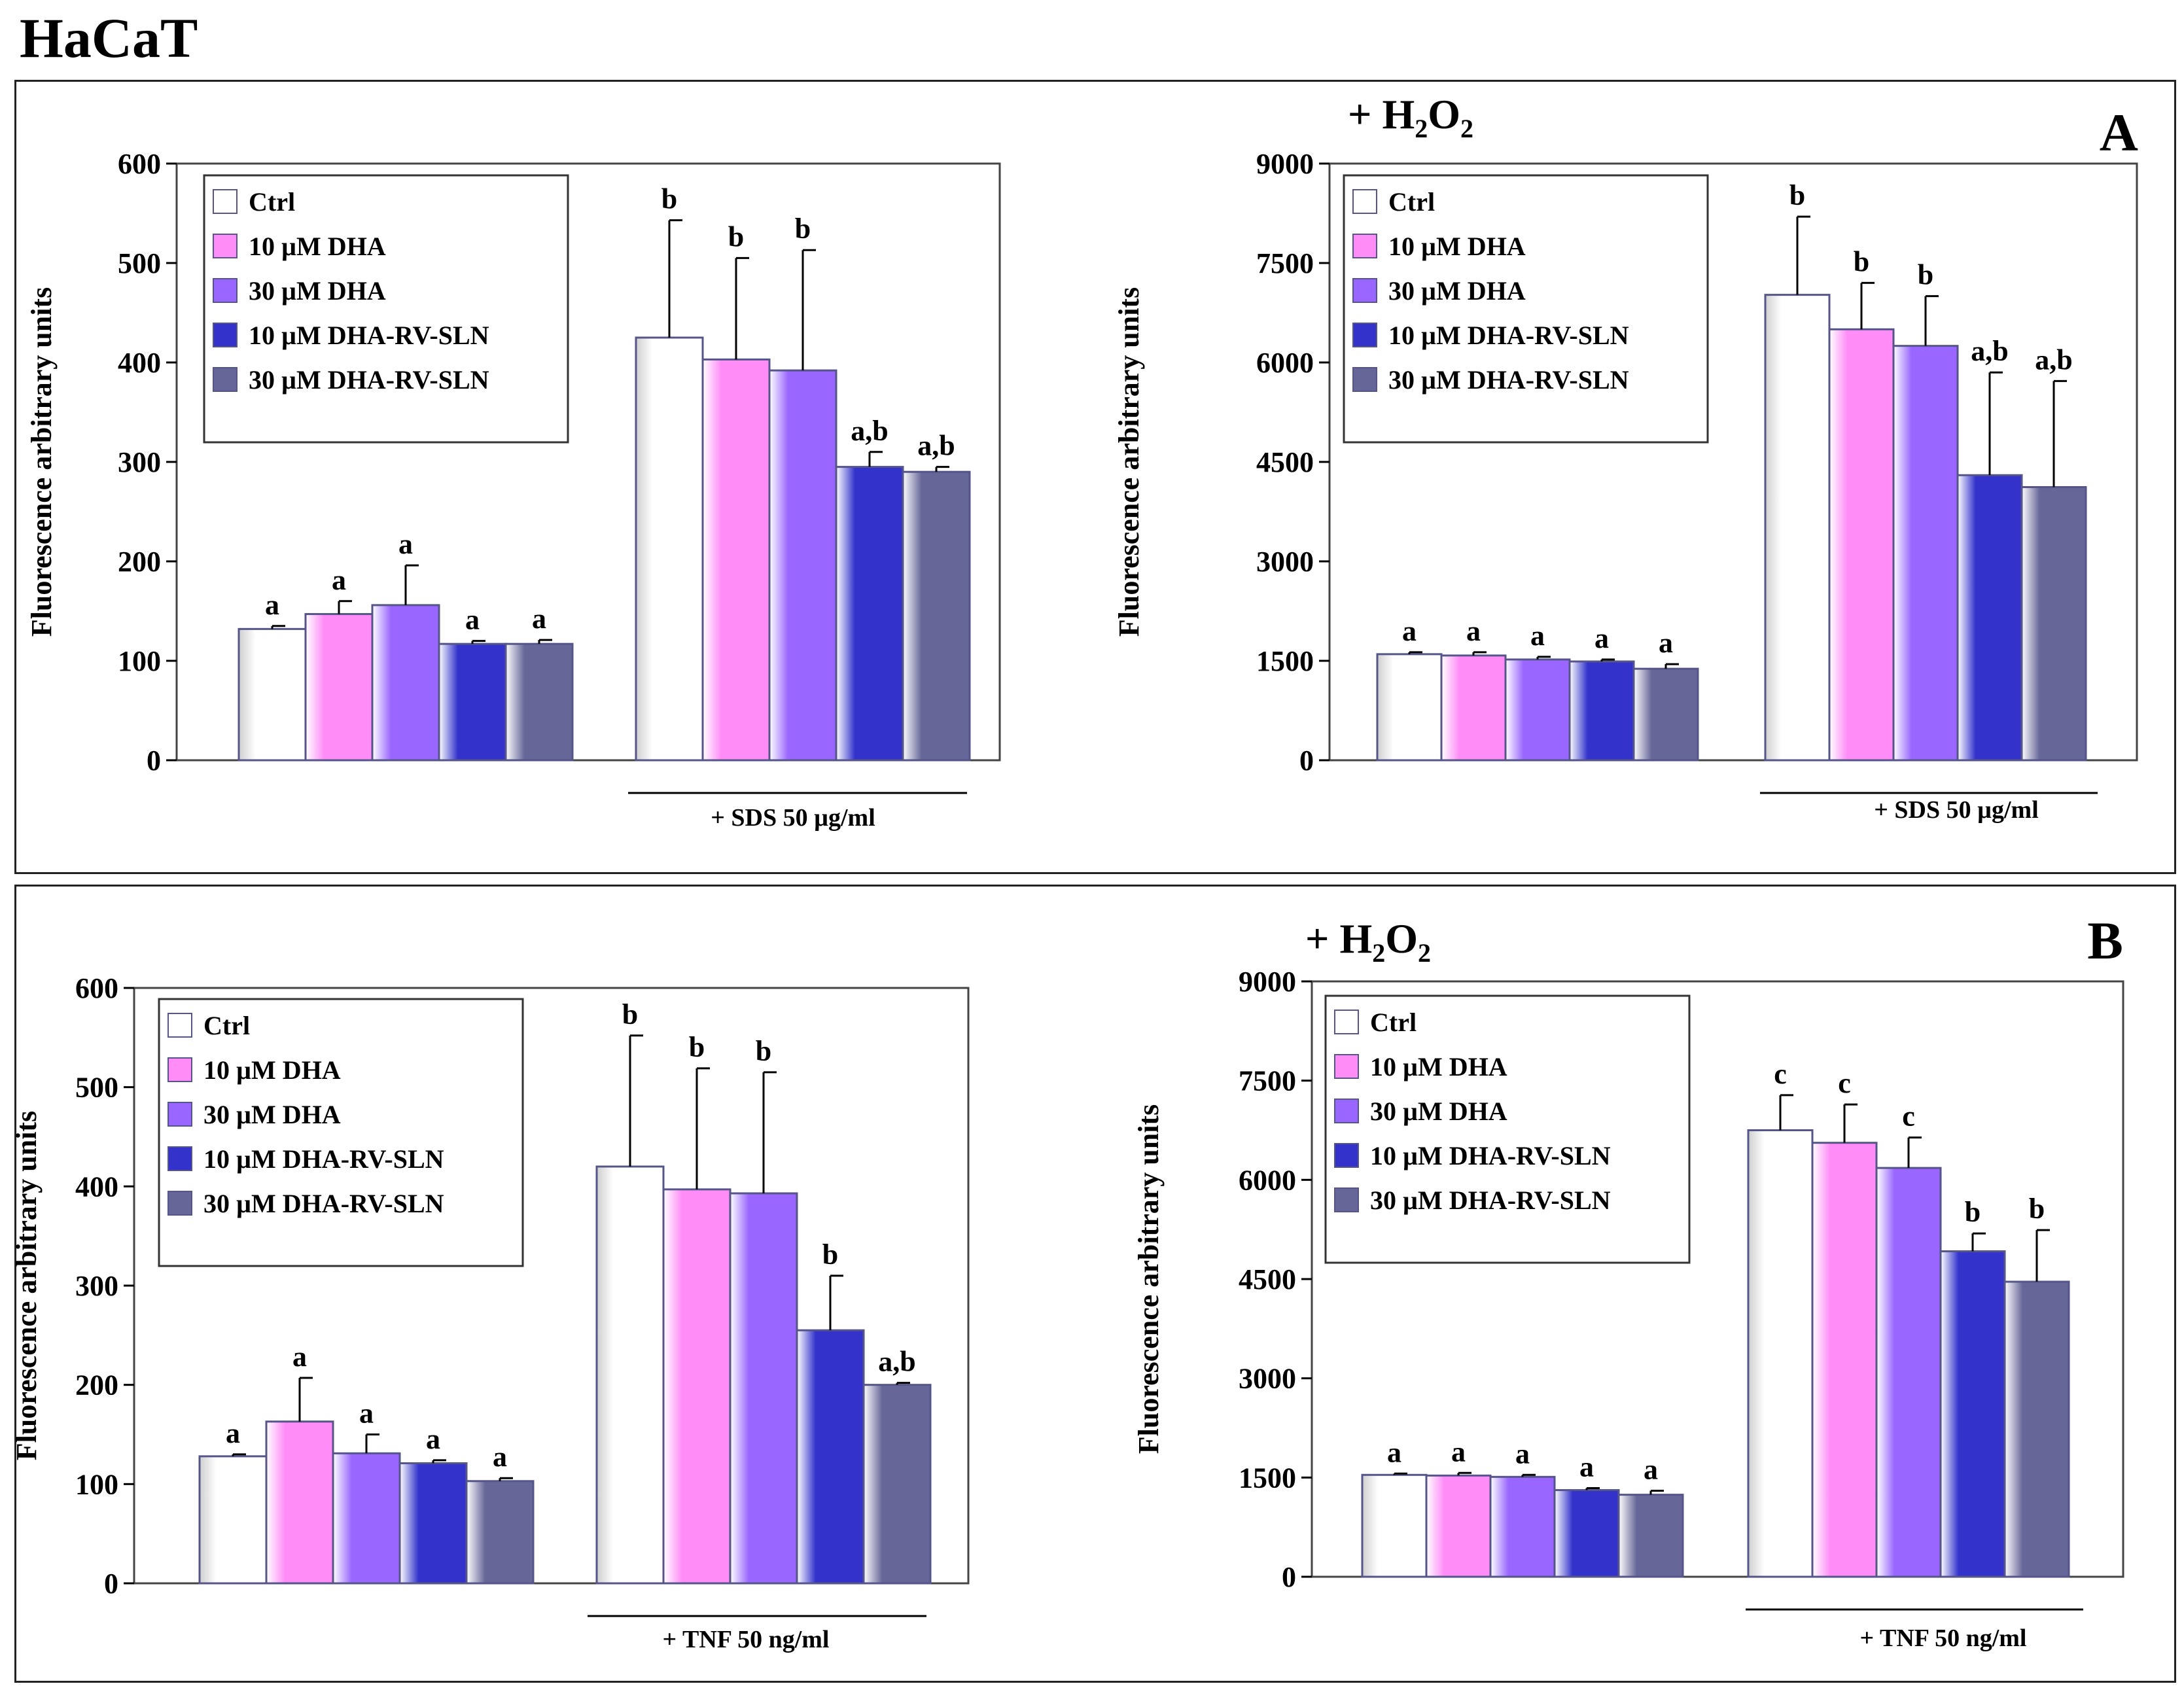  Describe the element at coordinates (1267, 982) in the screenshot. I see `y-tick-label: 9000` at that location.